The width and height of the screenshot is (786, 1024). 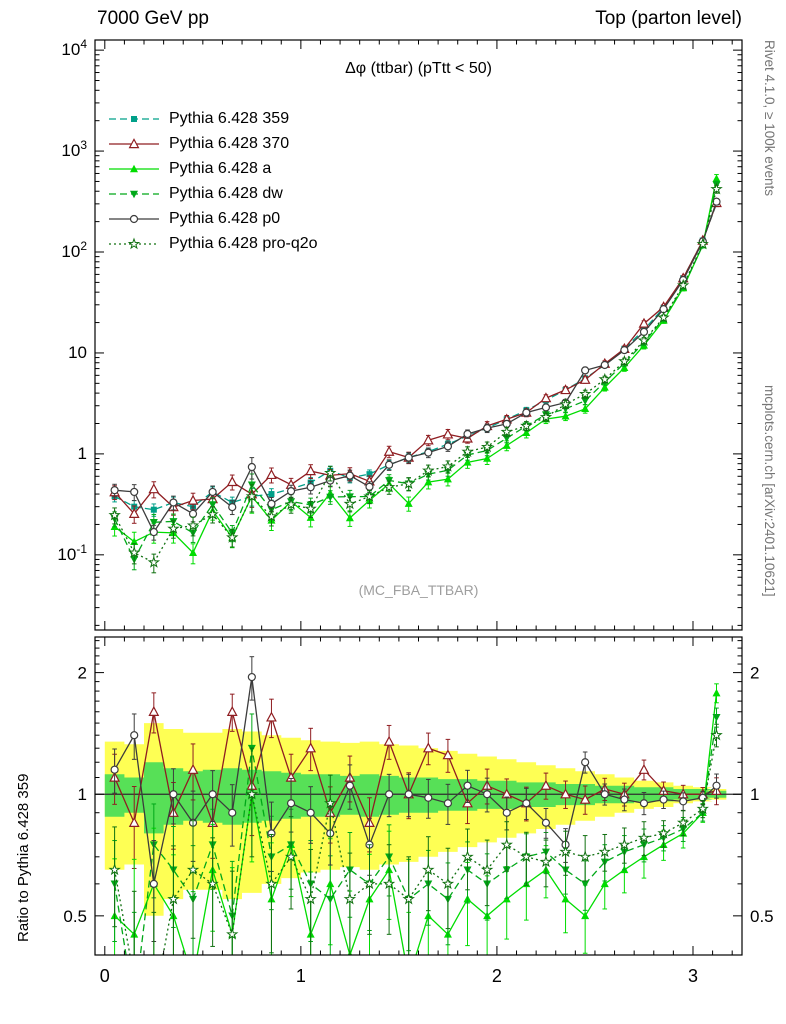 What do you see at coordinates (226, 193) in the screenshot?
I see `legend-label: Pythia 6.428 dw` at bounding box center [226, 193].